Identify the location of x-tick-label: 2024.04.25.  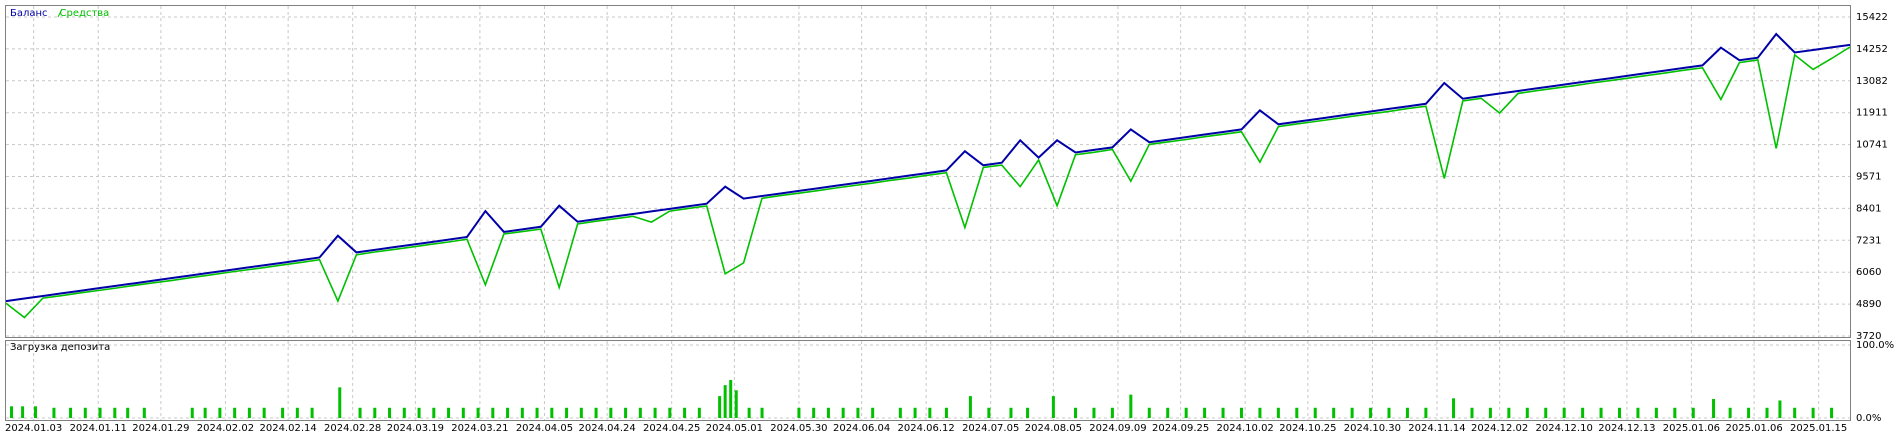
(671, 428).